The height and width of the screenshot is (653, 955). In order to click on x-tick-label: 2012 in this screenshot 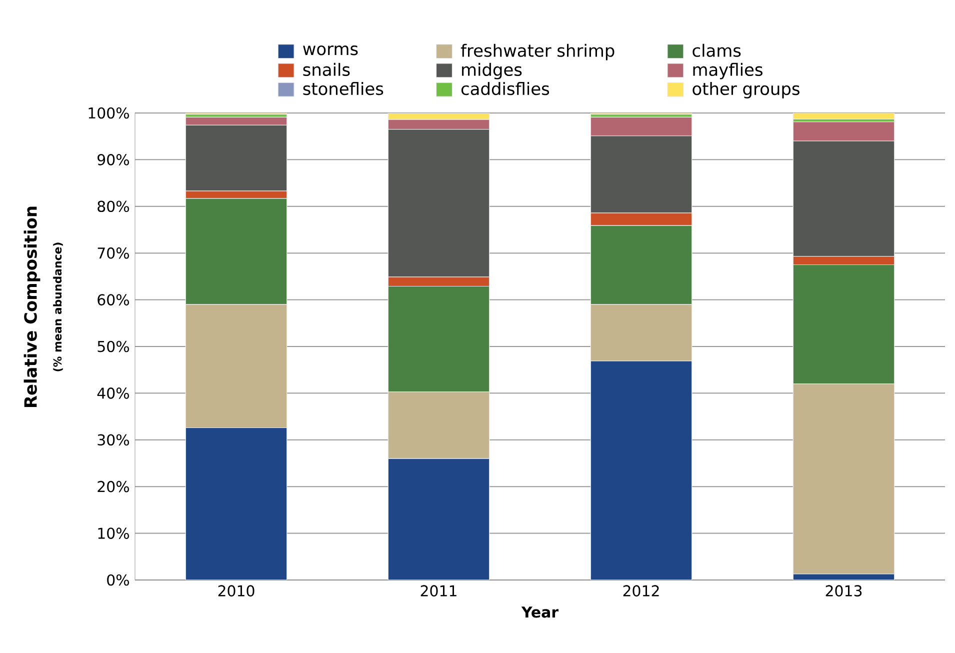, I will do `click(641, 590)`.